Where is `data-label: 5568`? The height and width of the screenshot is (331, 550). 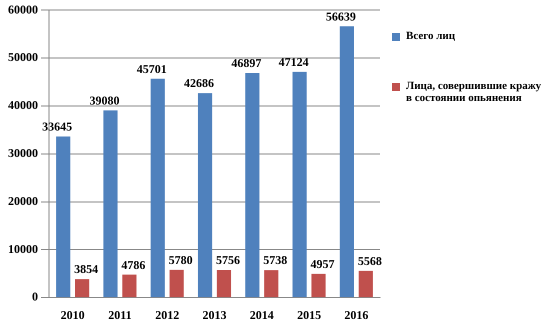 data-label: 5568 is located at coordinates (370, 261).